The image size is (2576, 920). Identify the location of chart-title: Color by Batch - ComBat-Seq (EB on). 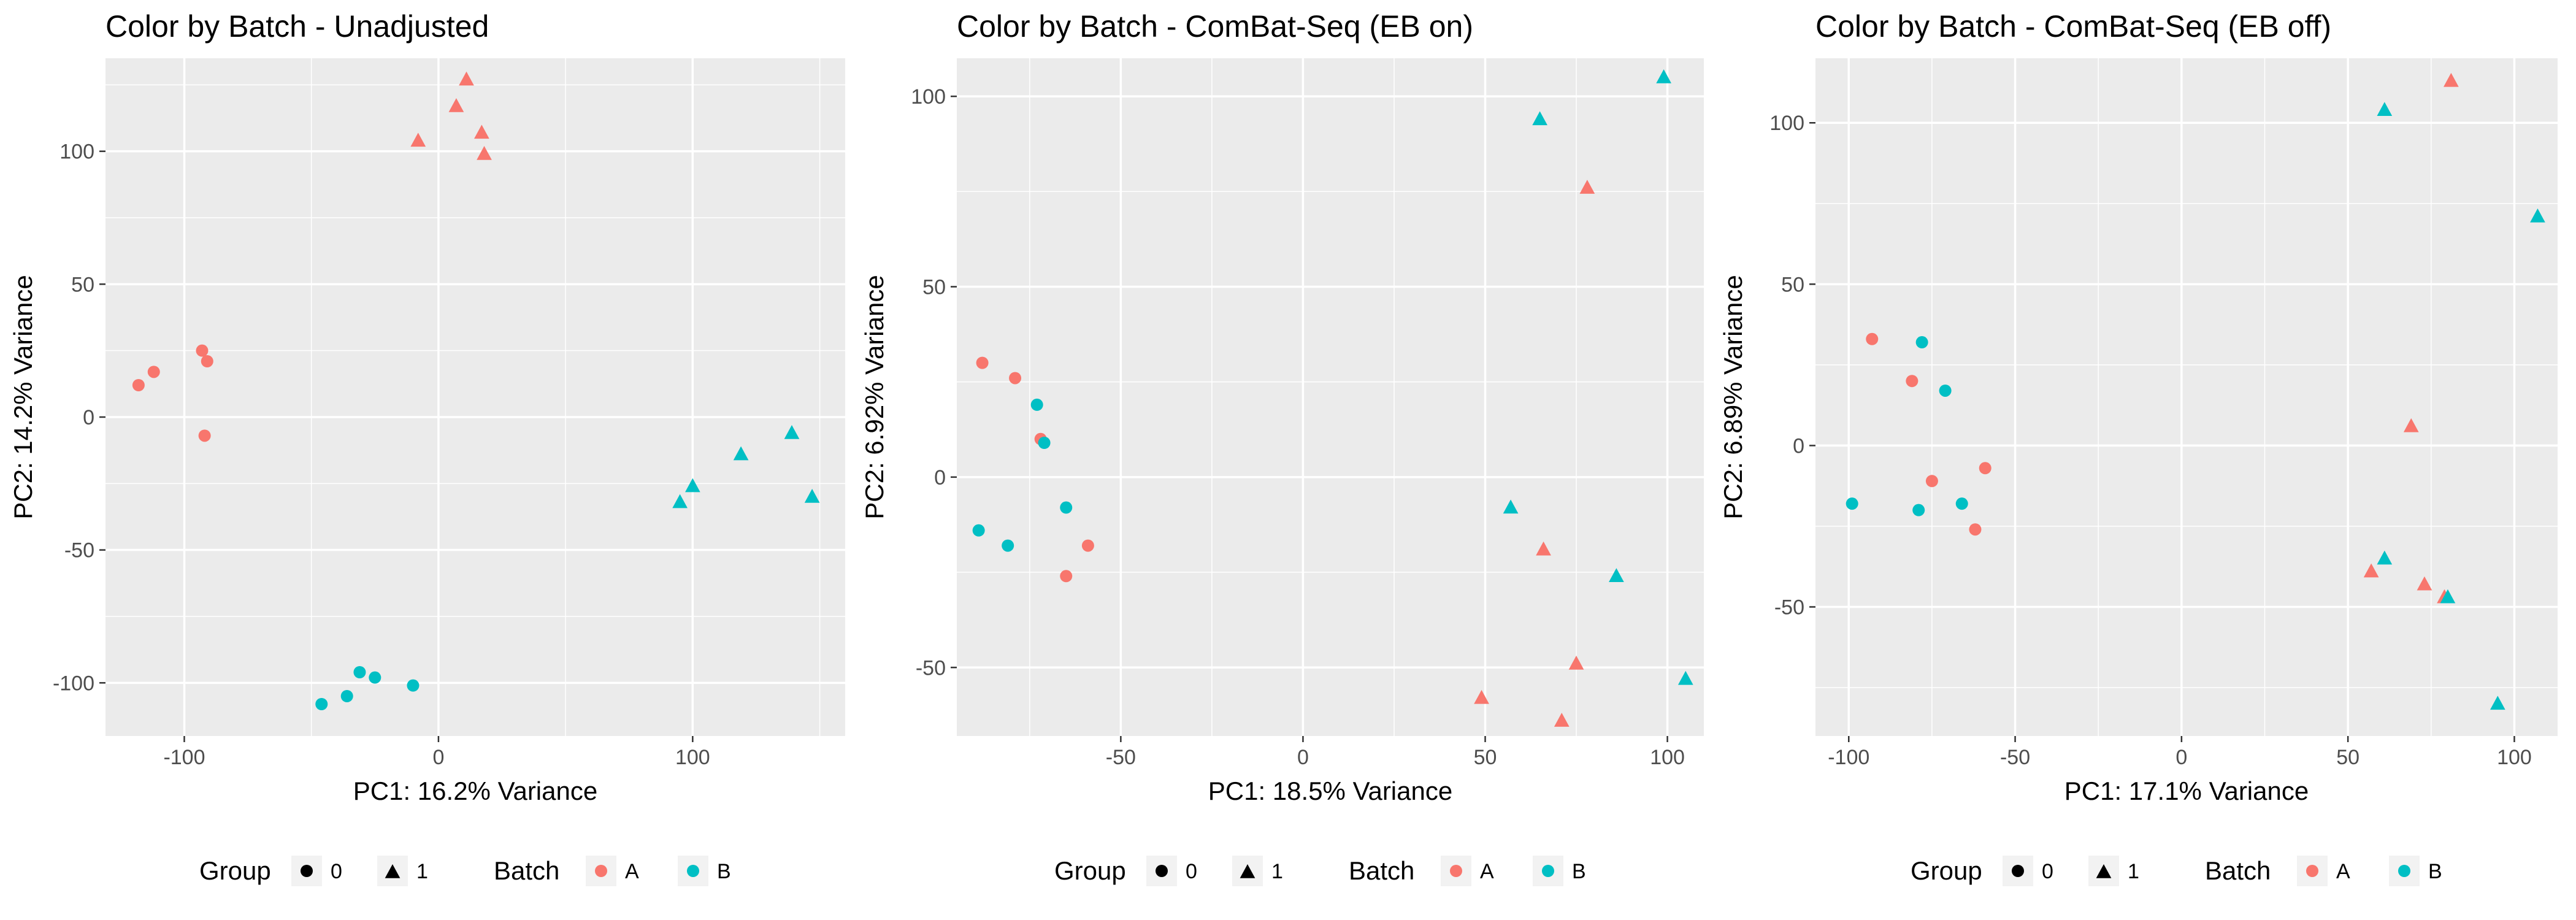
(1215, 26).